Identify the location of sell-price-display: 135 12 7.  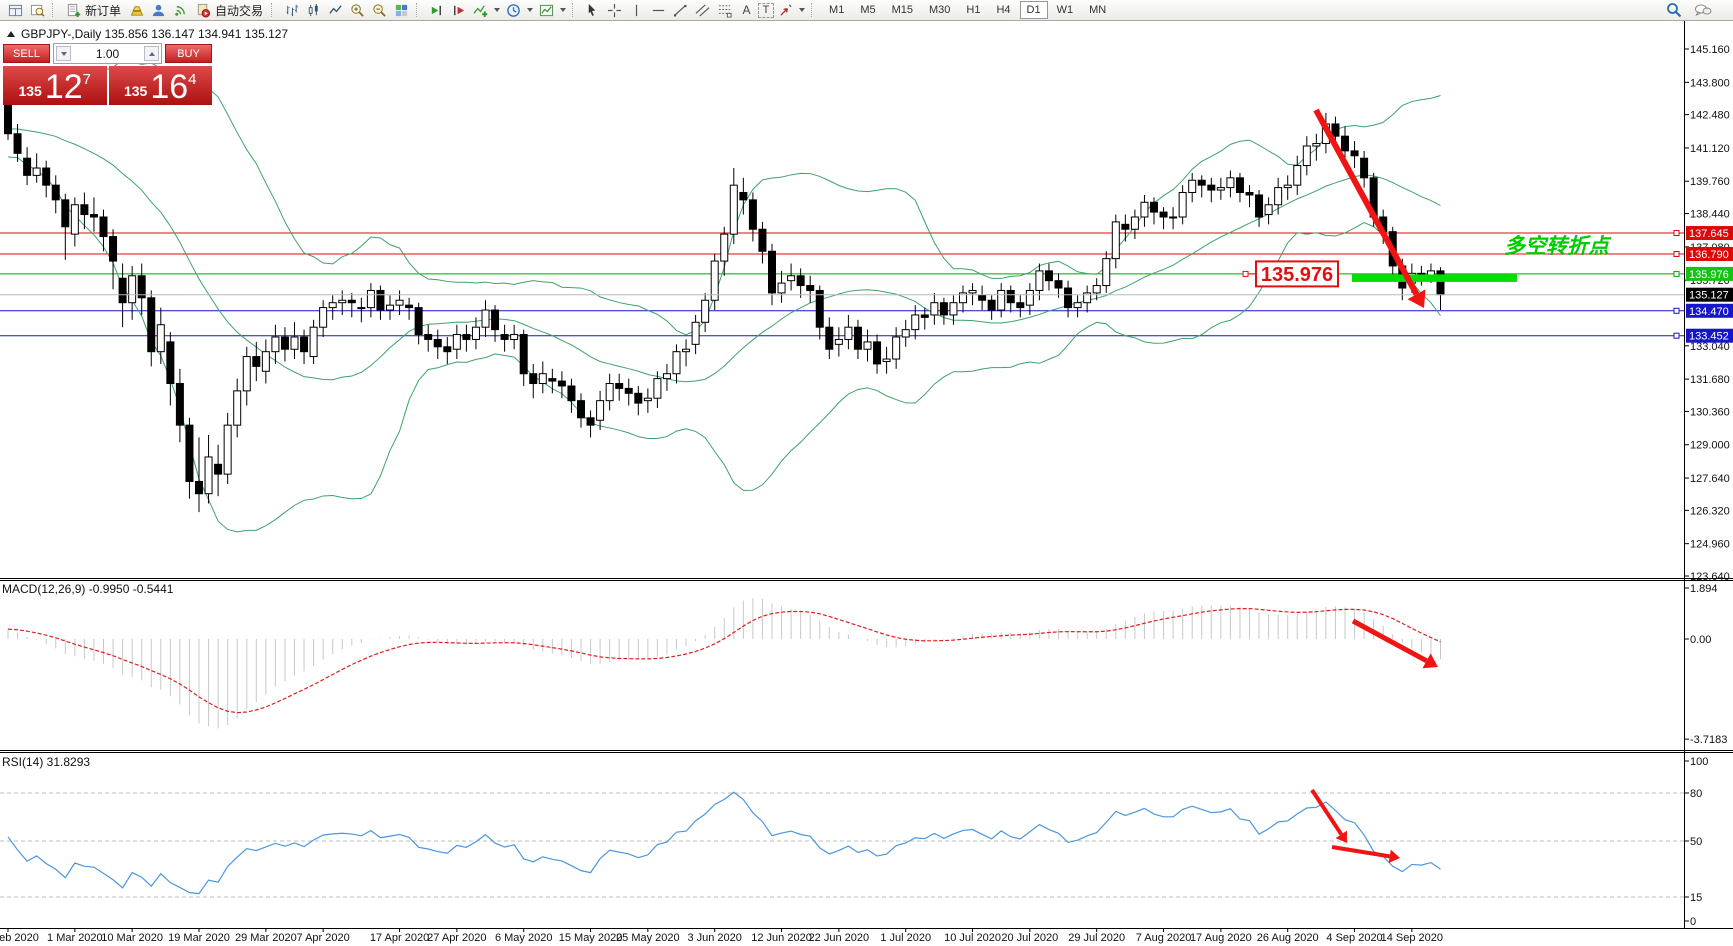
(55, 85).